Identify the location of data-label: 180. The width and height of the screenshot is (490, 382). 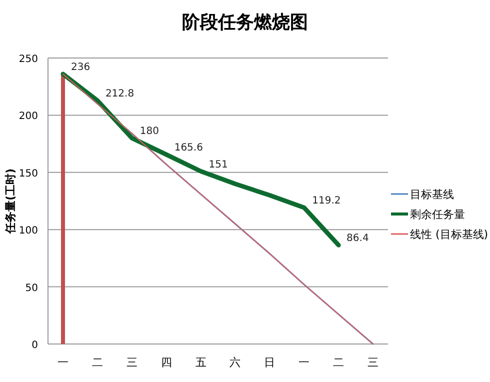
(149, 132).